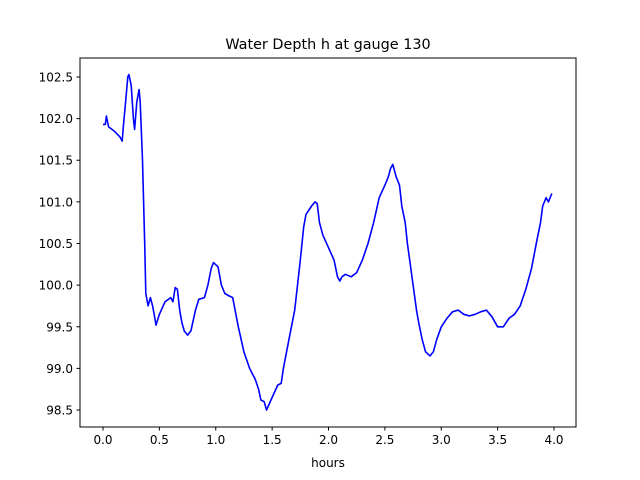 The height and width of the screenshot is (480, 640). I want to click on y-tick-label: 100.0, so click(56, 286).